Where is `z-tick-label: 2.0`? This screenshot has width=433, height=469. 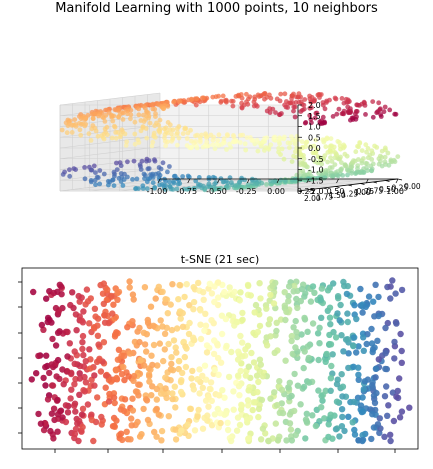
z-tick-label: 2.0 is located at coordinates (314, 105).